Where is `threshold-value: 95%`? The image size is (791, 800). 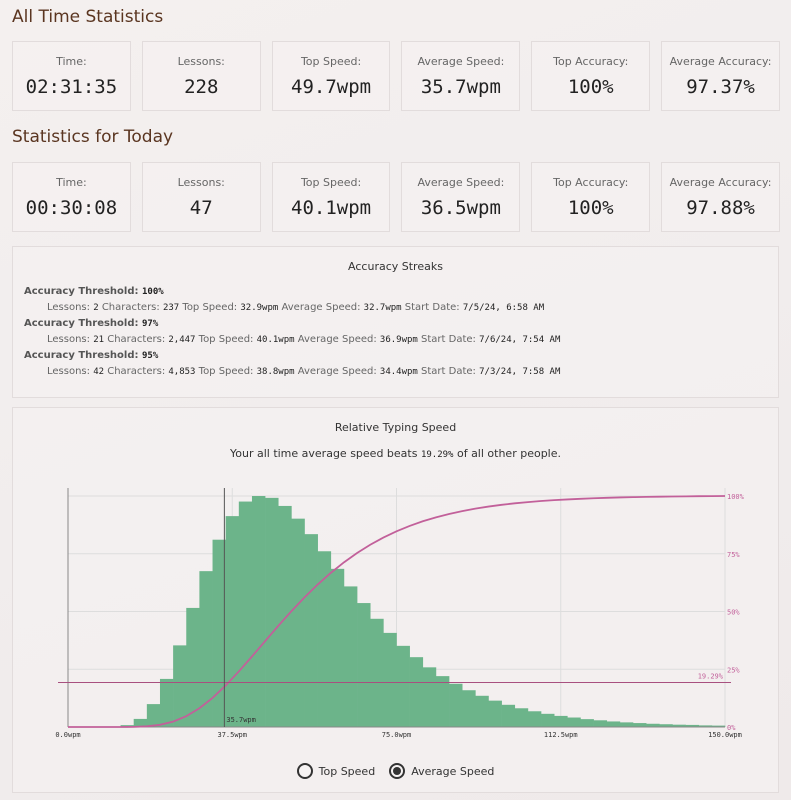 threshold-value: 95% is located at coordinates (150, 356).